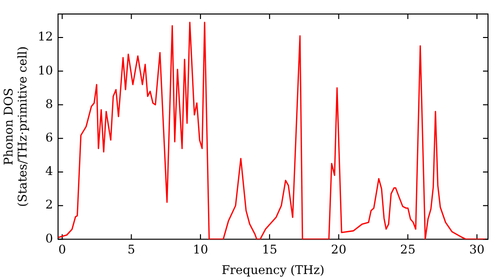 Image resolution: width=500 pixels, height=280 pixels. Describe the element at coordinates (15, 126) in the screenshot. I see `y-axis-title: Phonon DOS (States/THz·primitive cell)` at that location.